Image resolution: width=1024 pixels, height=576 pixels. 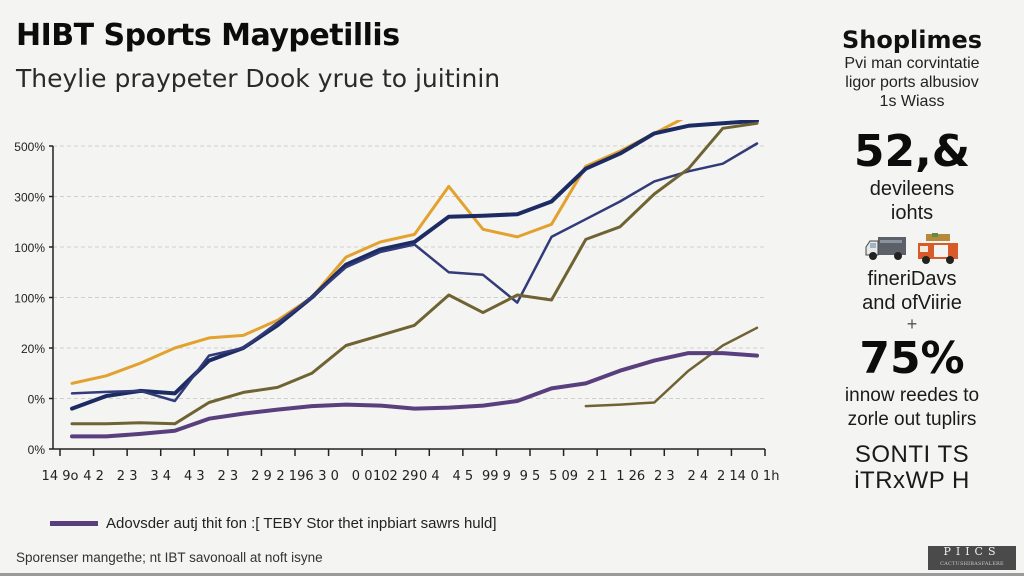 What do you see at coordinates (765, 476) in the screenshot?
I see `x-tick-label: 0 1h` at bounding box center [765, 476].